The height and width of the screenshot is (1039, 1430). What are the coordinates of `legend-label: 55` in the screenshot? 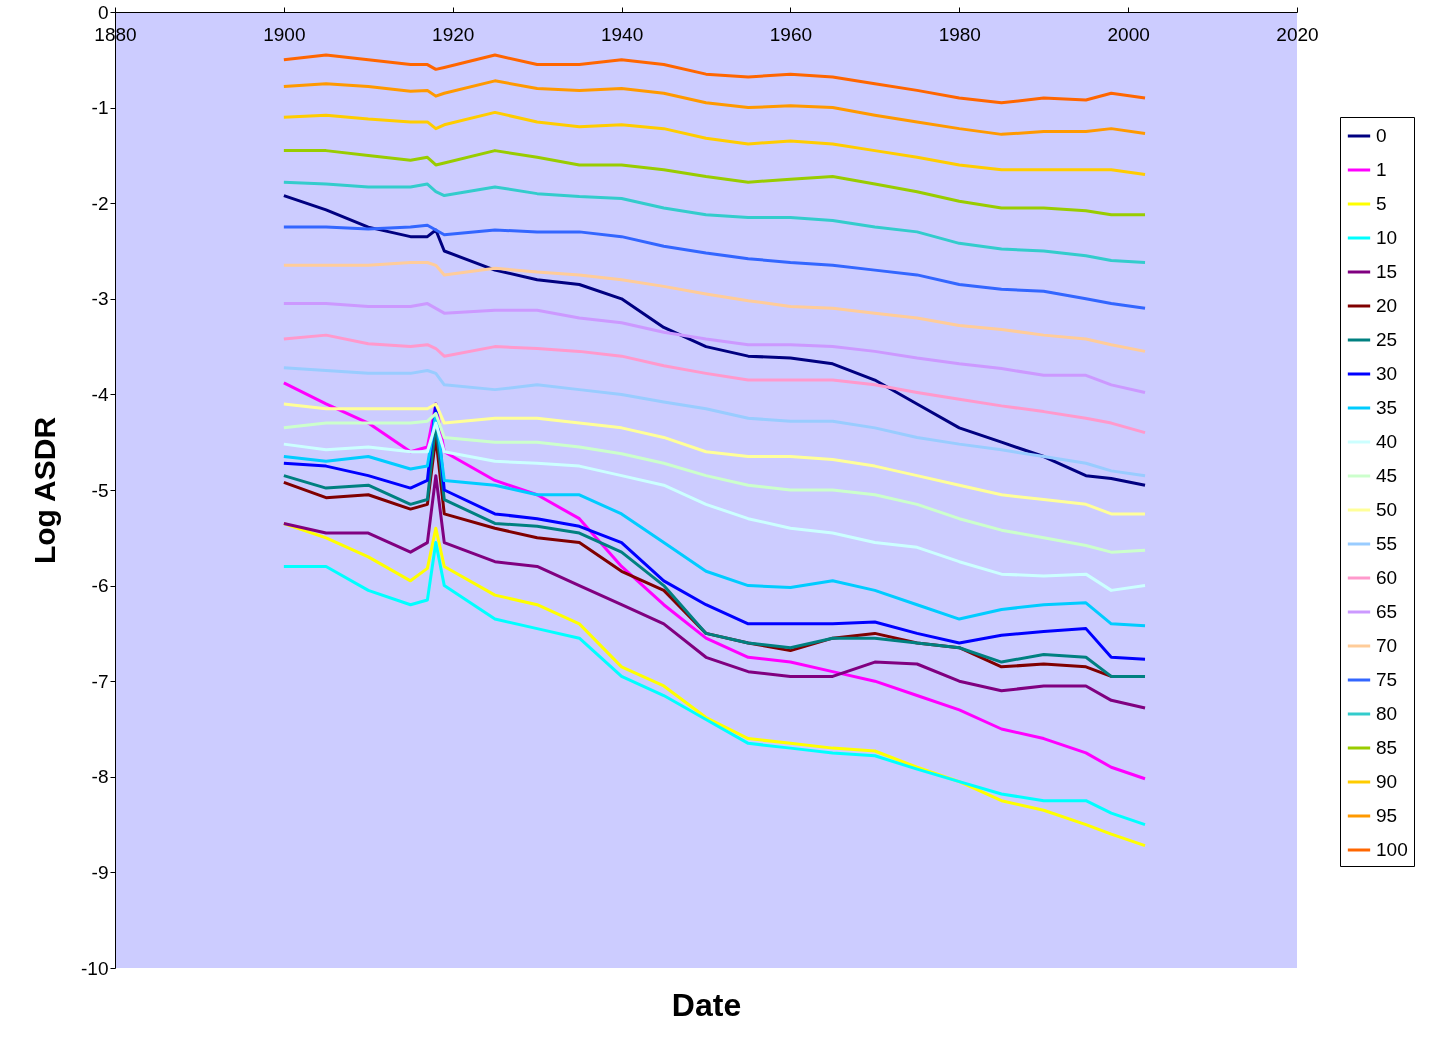 It's located at (1387, 543).